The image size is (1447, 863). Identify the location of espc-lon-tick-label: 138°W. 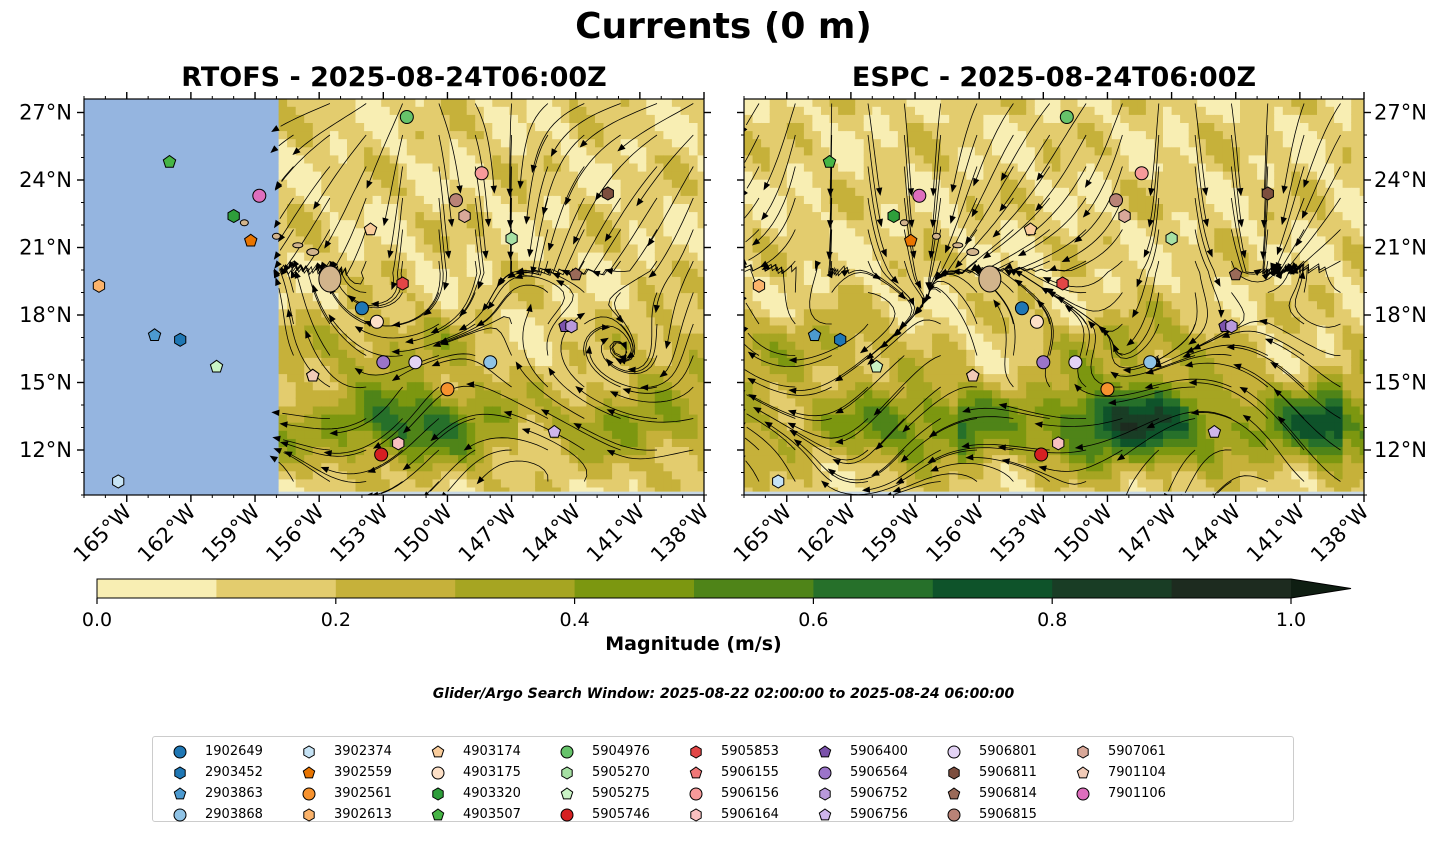
(1340, 533).